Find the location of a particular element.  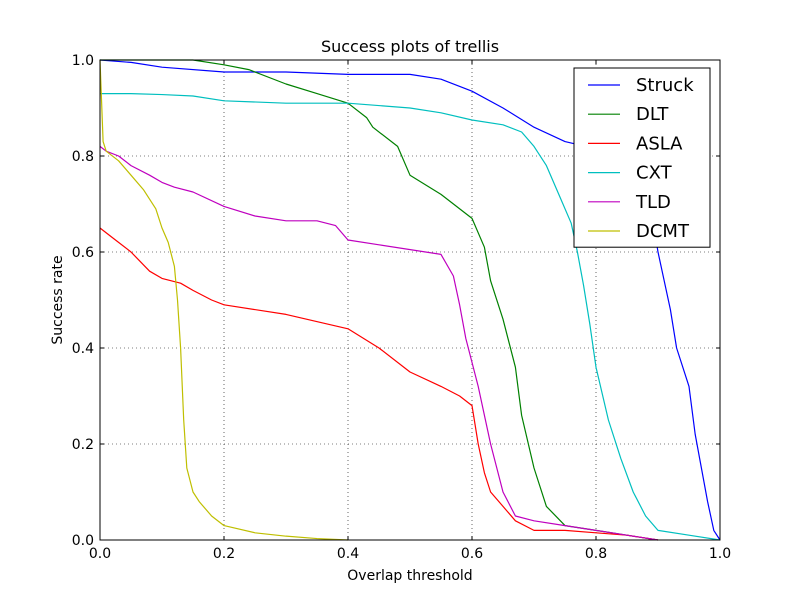

x-tick-label: 0.8 is located at coordinates (596, 554).